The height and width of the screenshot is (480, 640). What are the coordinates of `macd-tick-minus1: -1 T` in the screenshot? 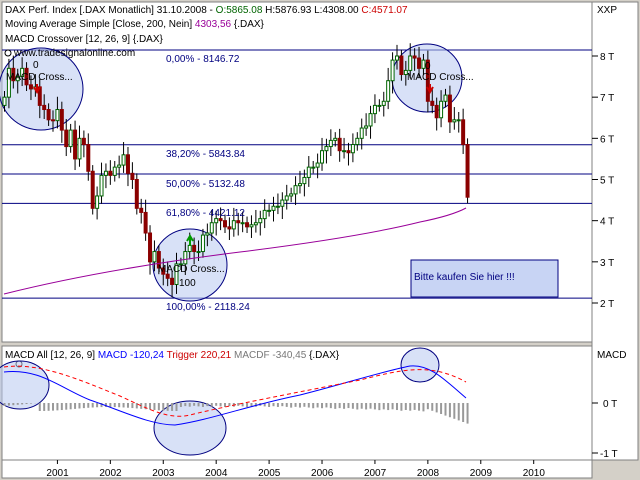 It's located at (609, 454).